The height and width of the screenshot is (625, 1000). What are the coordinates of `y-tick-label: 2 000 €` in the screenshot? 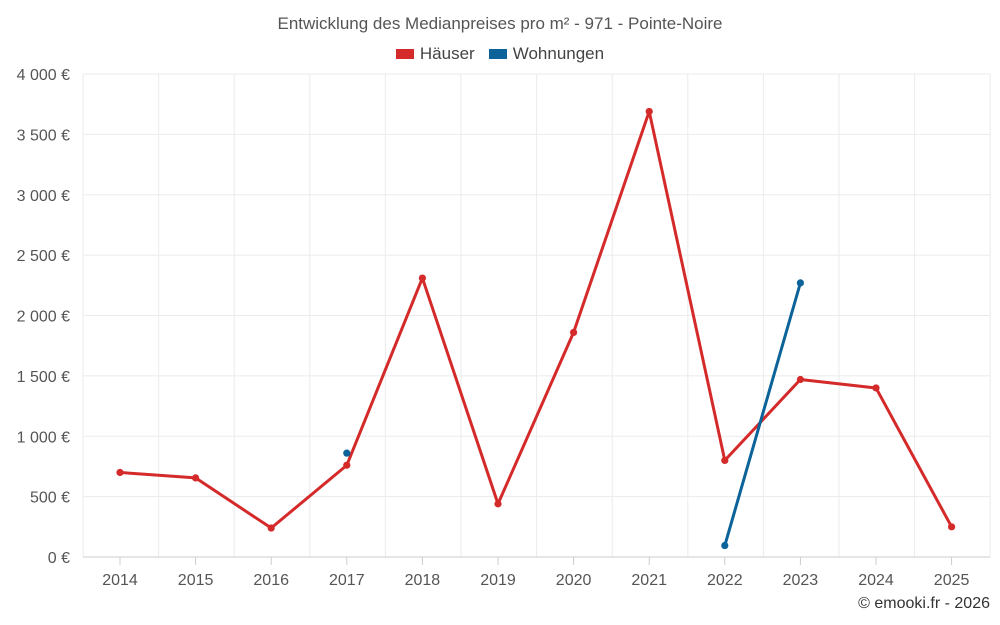 It's located at (43, 317).